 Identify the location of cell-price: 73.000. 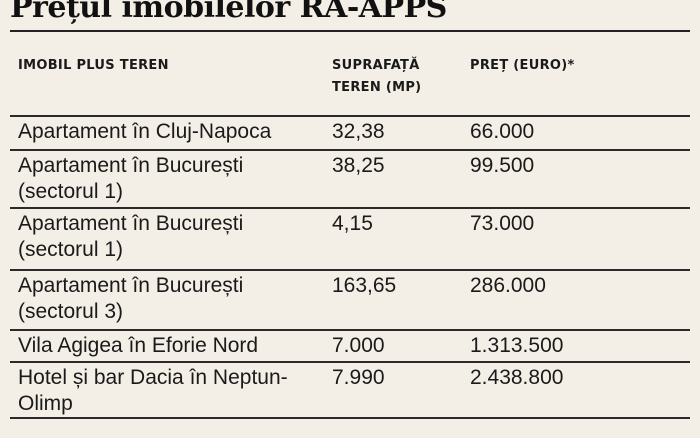
(502, 223).